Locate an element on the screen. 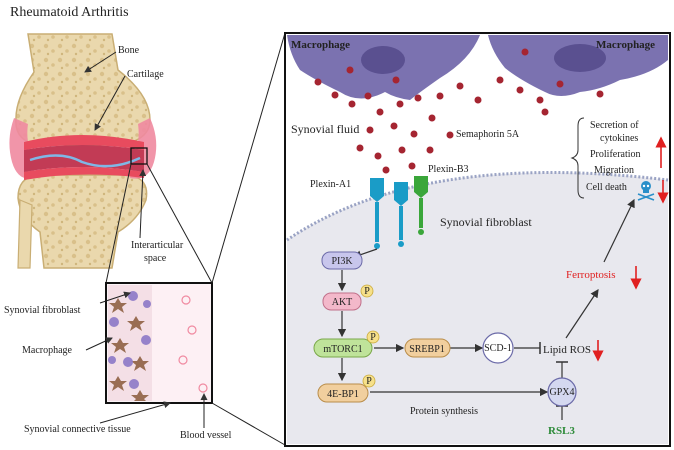 The width and height of the screenshot is (674, 450). svg-text: SREBP1 is located at coordinates (427, 349).